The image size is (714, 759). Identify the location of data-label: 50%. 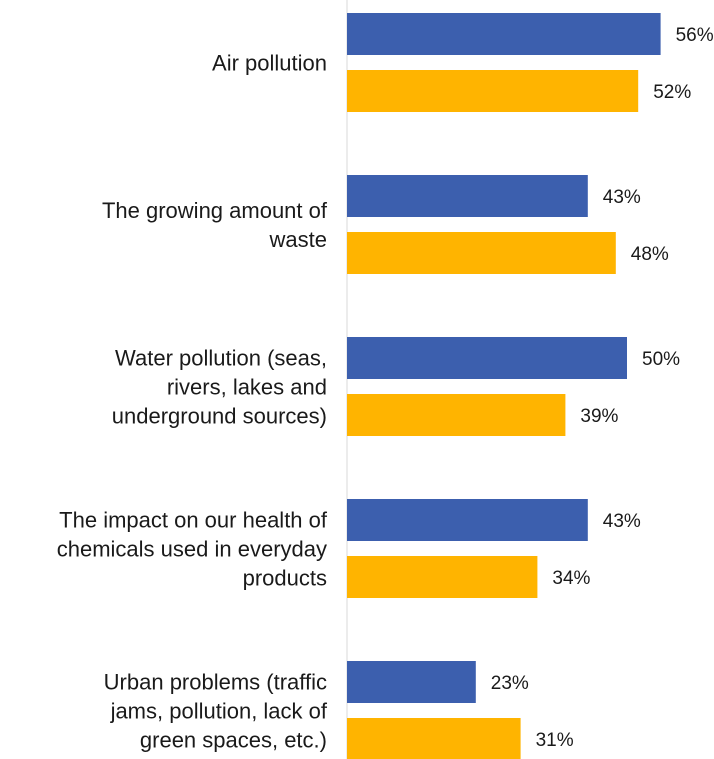
(661, 359).